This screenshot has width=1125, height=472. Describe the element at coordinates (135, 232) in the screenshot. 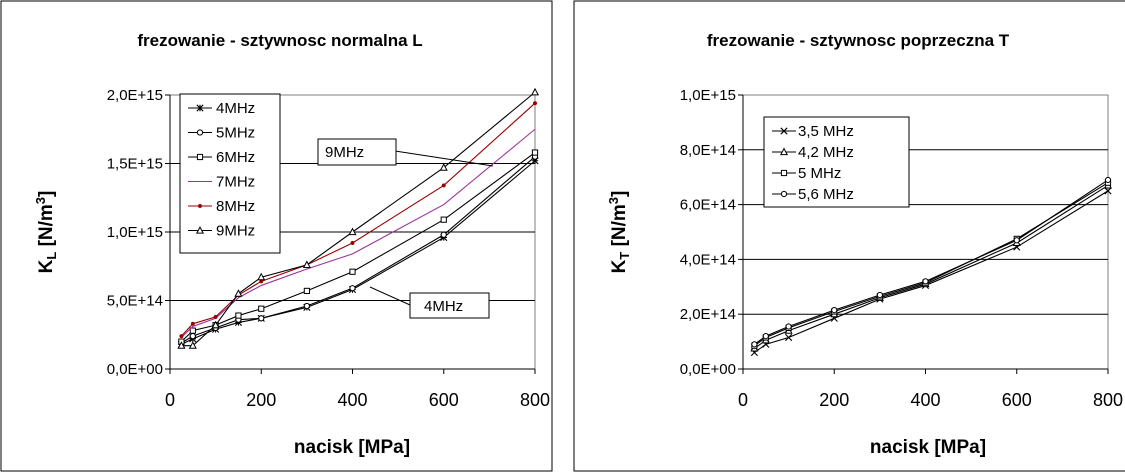

I see `y-tick-label: 1,0E+15` at that location.